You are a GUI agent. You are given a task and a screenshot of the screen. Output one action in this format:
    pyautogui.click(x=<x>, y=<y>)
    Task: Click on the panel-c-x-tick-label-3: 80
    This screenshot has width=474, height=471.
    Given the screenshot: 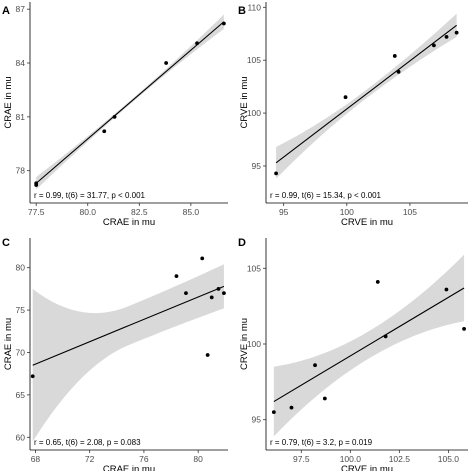 What is the action you would take?
    pyautogui.click(x=198, y=459)
    